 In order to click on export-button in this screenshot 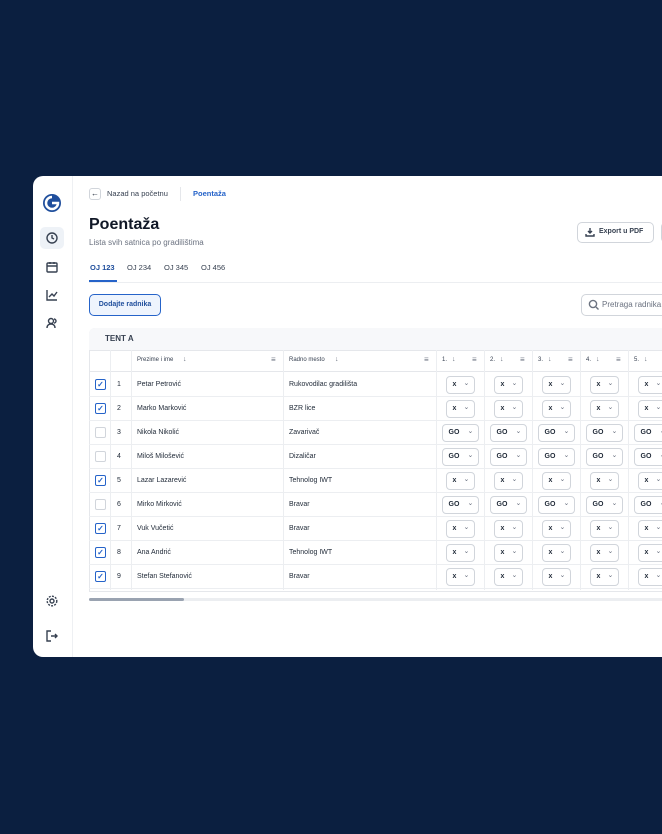, I will do `click(615, 232)`.